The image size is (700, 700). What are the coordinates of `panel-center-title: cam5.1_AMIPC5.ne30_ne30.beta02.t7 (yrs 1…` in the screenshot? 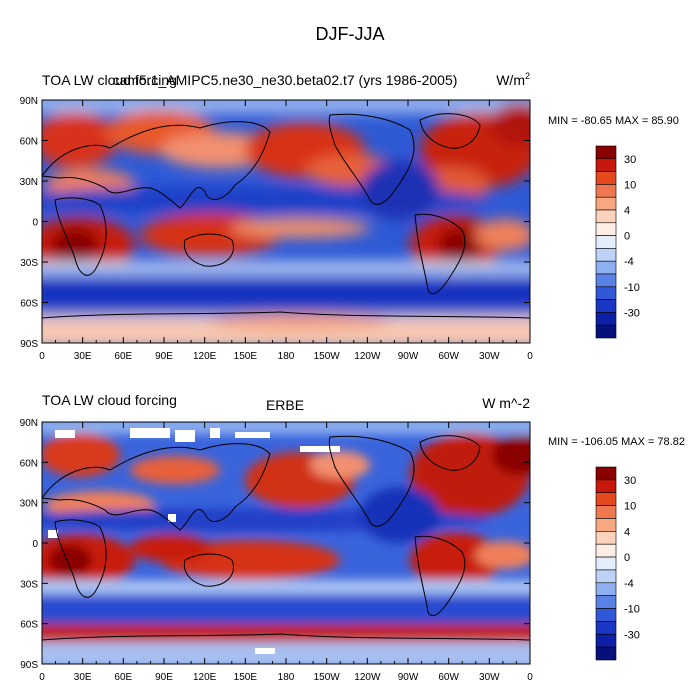 It's located at (285, 80).